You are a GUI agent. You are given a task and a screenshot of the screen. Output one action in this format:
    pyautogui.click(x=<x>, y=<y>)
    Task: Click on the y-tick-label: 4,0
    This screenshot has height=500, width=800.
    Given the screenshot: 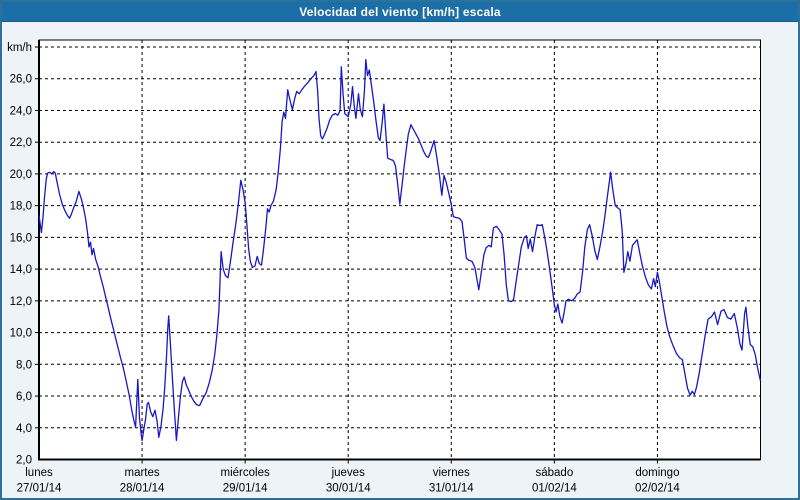 What is the action you would take?
    pyautogui.click(x=24, y=429)
    